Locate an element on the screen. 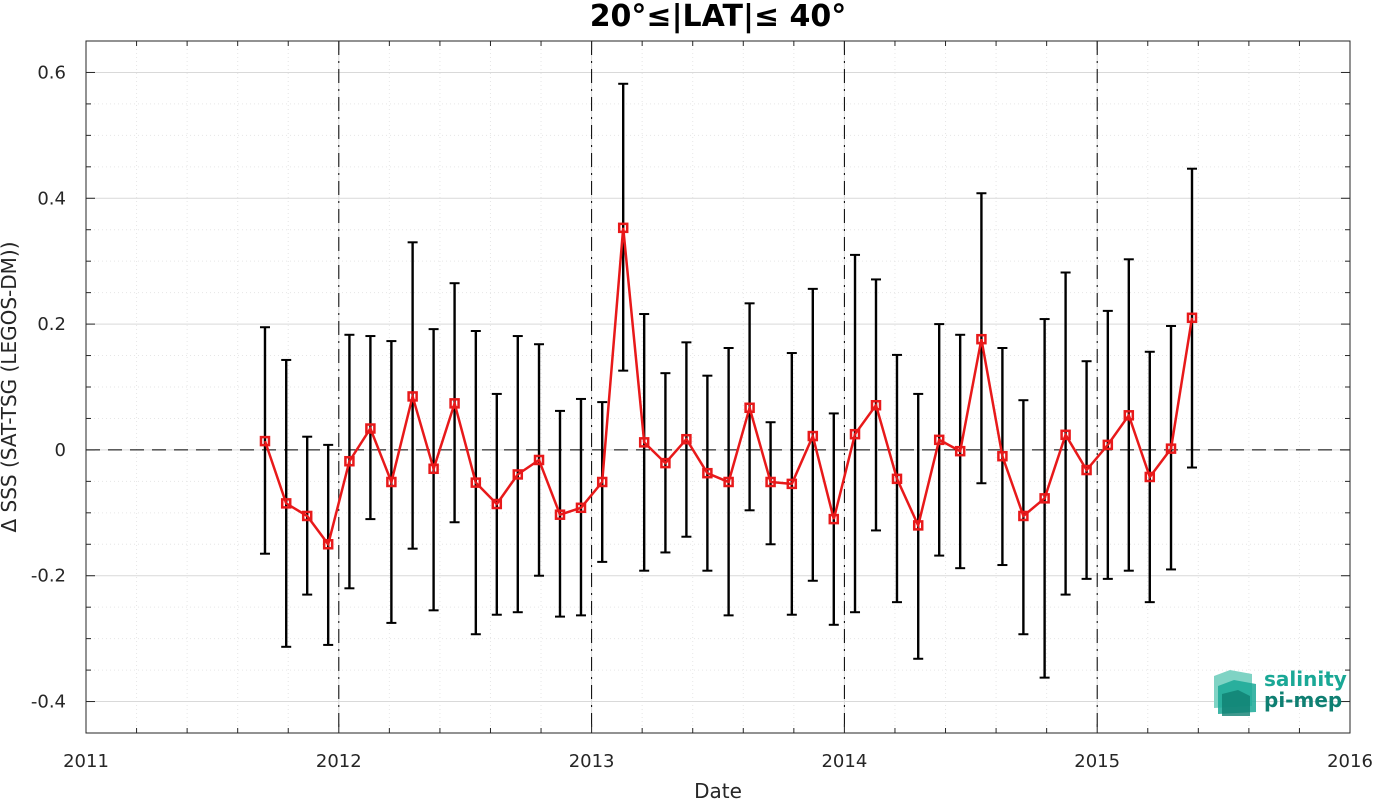 The width and height of the screenshot is (1375, 801). y-tick-label: 0.4 is located at coordinates (51, 198).